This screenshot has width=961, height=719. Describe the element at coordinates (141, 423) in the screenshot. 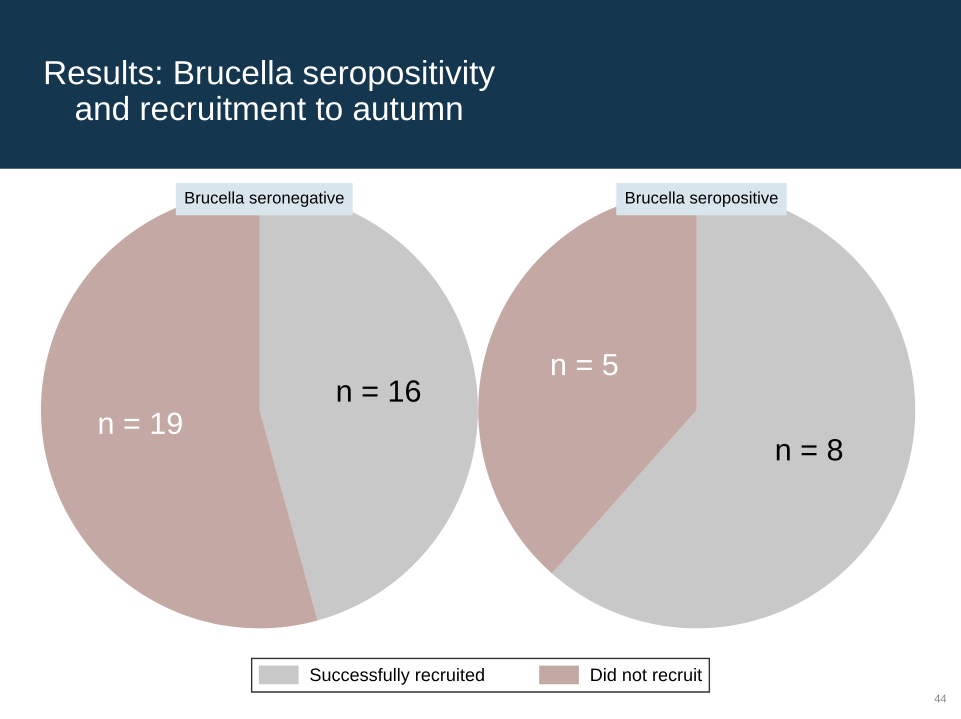

I see `data-label: n = 19` at that location.